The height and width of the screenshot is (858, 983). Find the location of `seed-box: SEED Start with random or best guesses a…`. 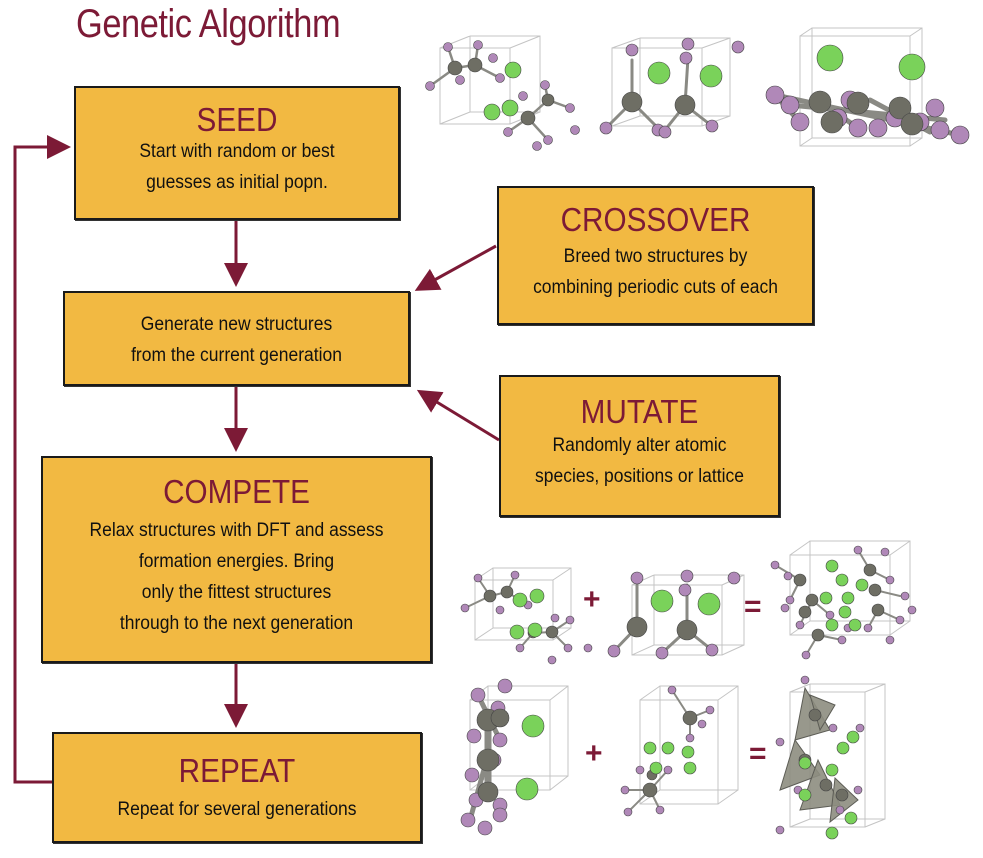

seed-box: SEED Start with random or best guesses a… is located at coordinates (237, 153).